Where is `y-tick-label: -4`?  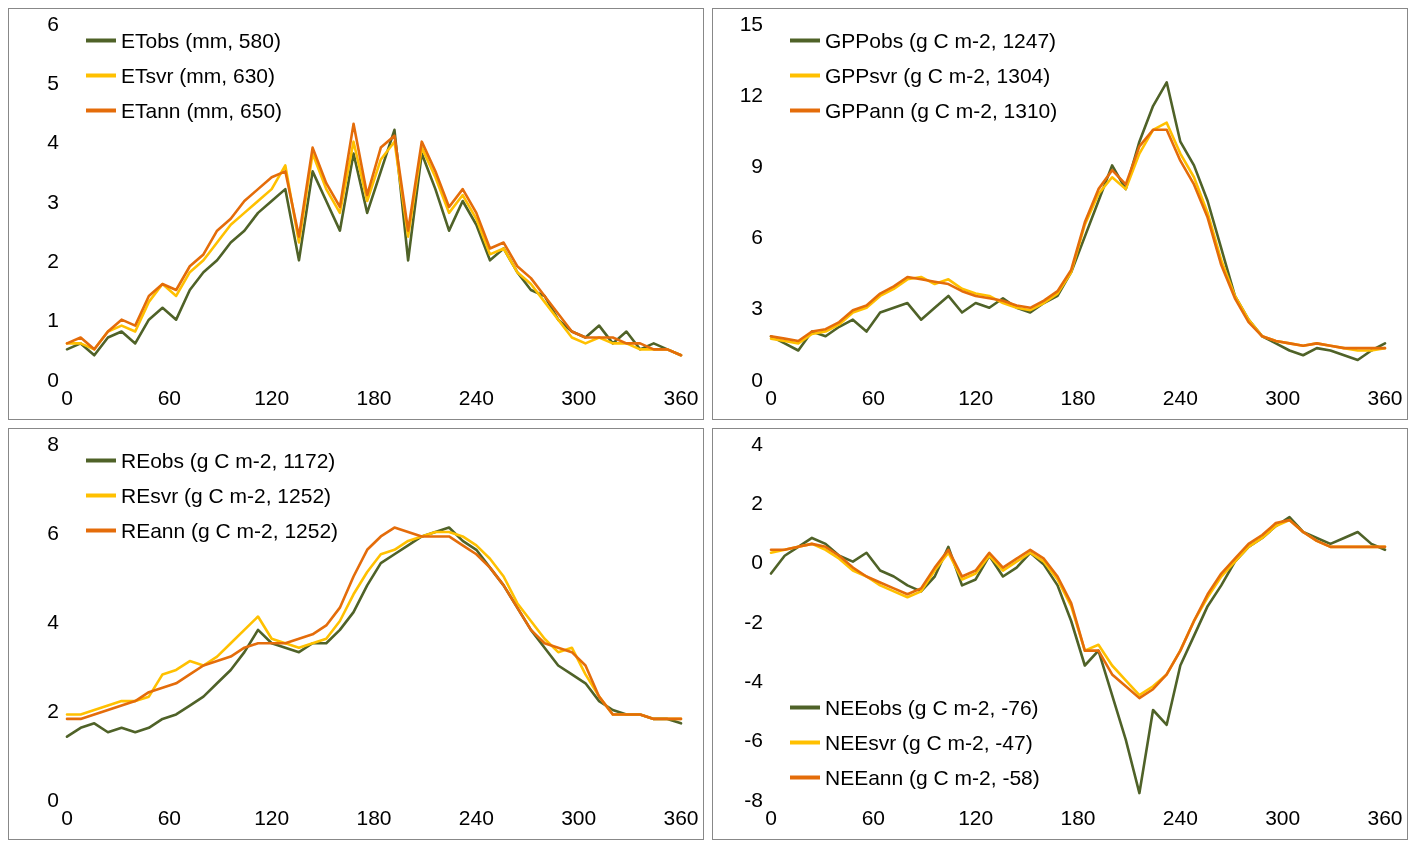
y-tick-label: -4 is located at coordinates (754, 680).